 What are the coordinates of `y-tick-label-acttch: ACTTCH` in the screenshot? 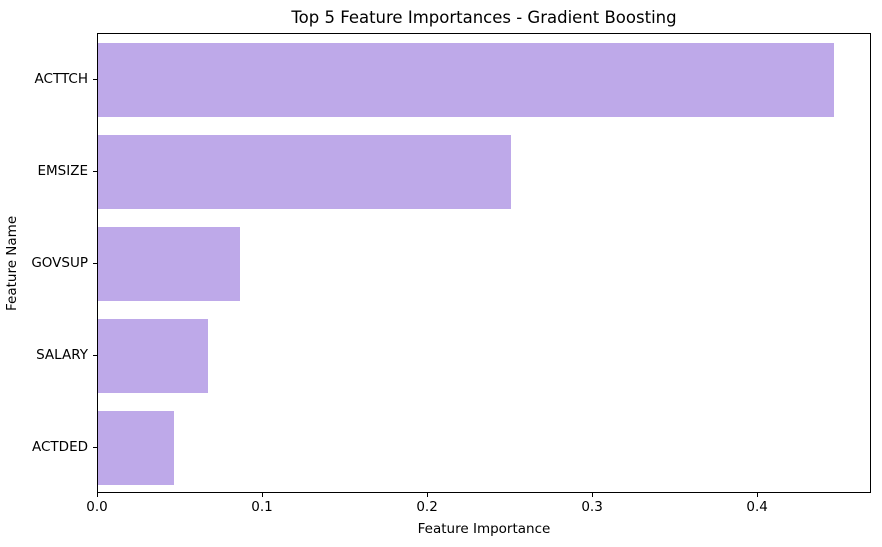 It's located at (61, 79).